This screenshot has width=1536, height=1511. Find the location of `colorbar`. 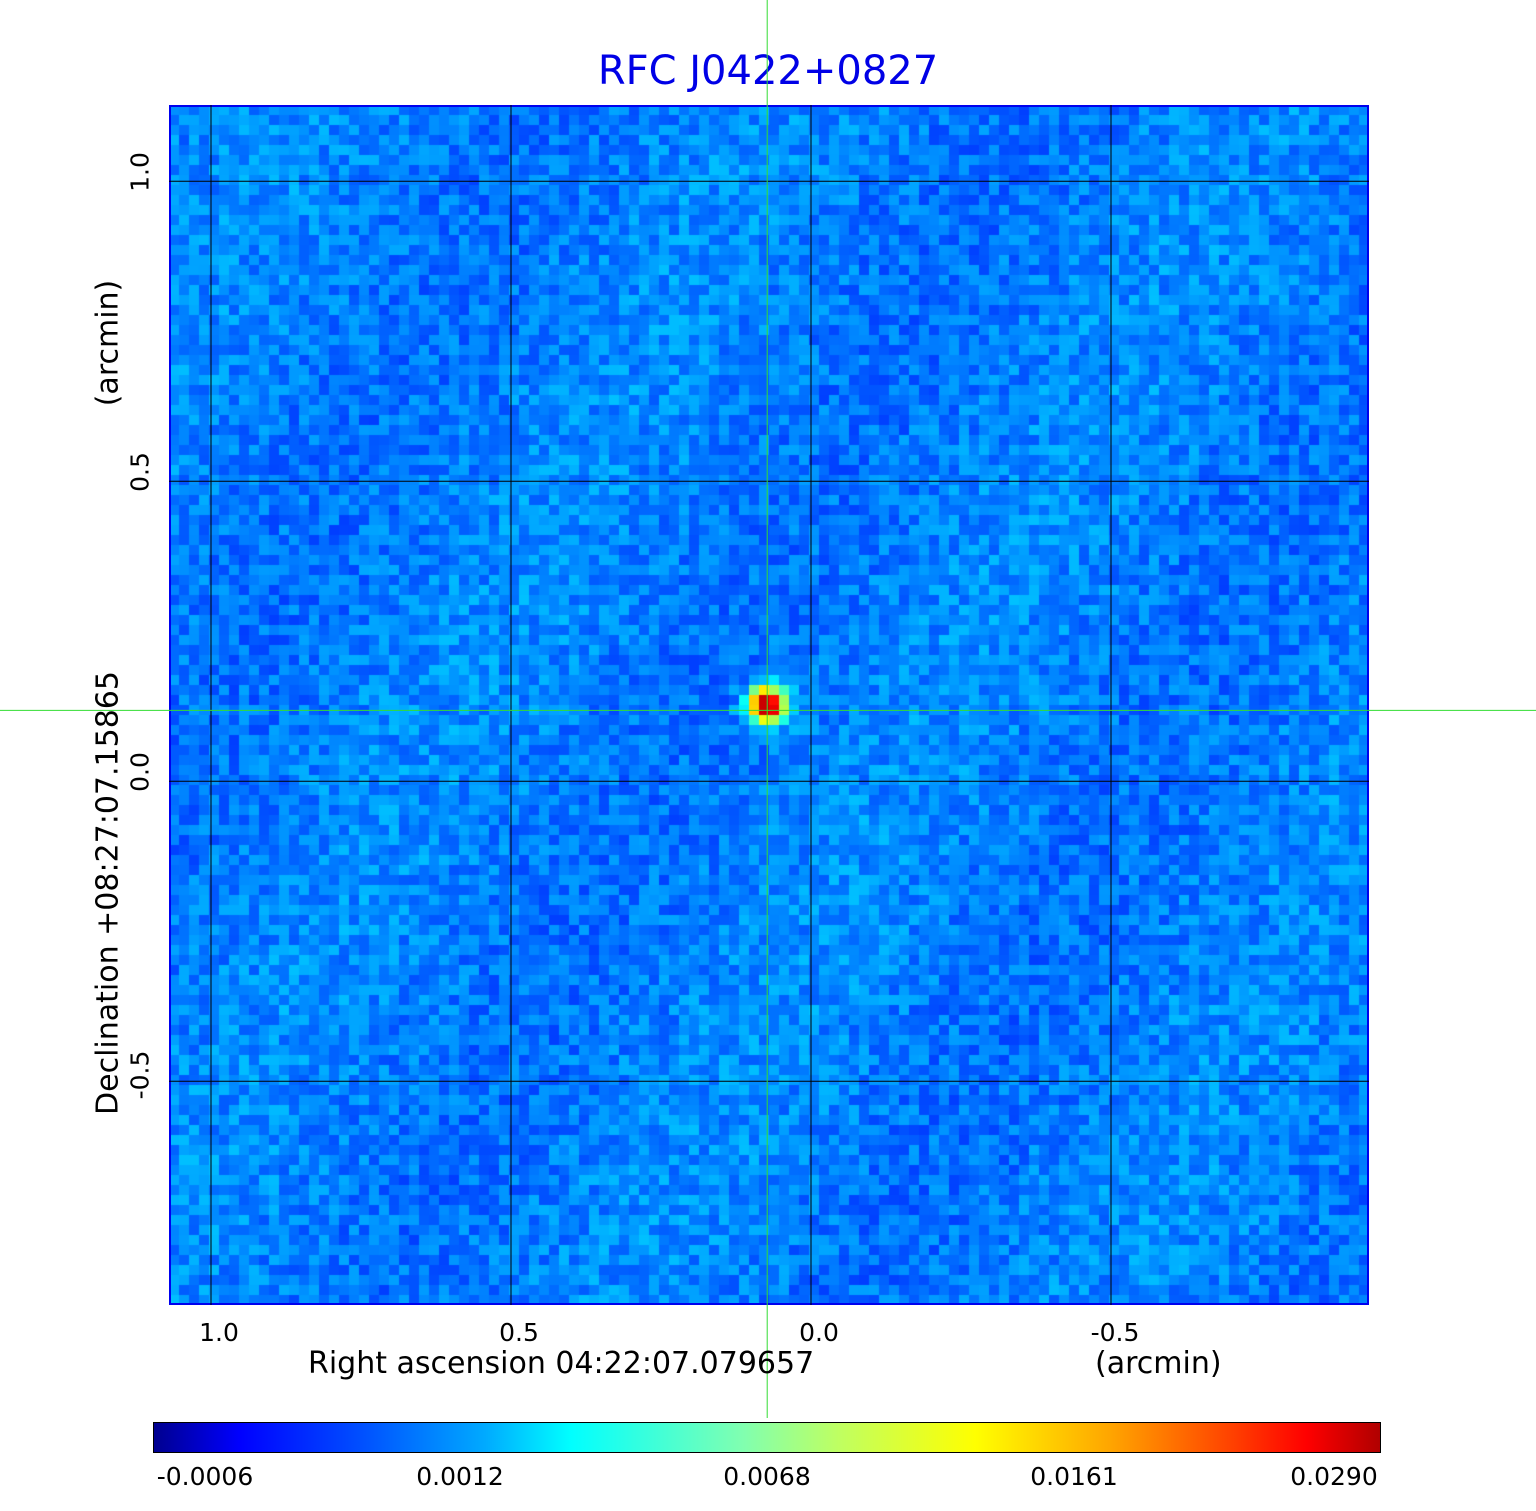

colorbar is located at coordinates (767, 1437).